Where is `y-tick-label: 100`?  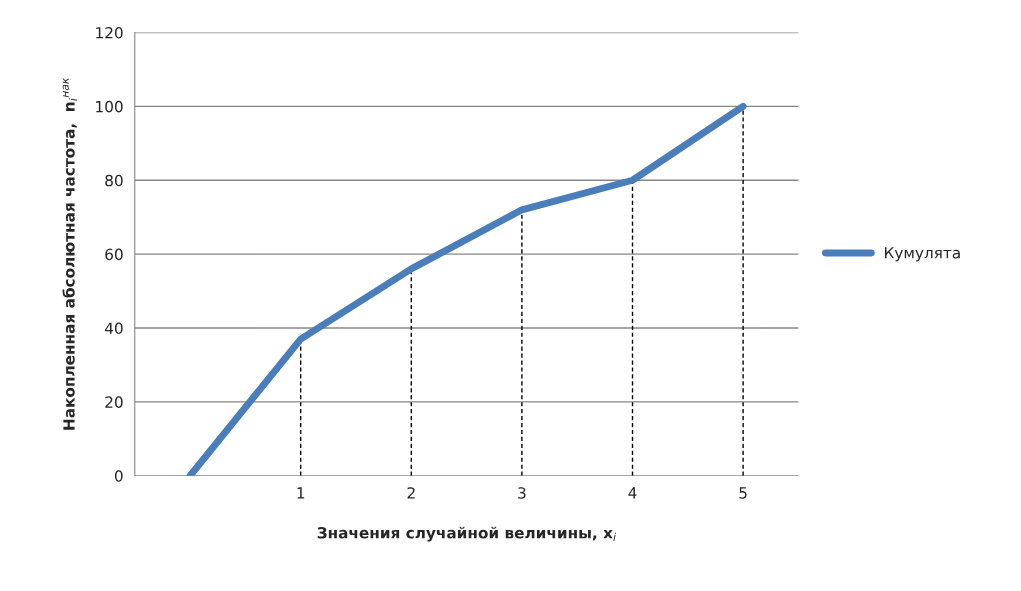 y-tick-label: 100 is located at coordinates (109, 106).